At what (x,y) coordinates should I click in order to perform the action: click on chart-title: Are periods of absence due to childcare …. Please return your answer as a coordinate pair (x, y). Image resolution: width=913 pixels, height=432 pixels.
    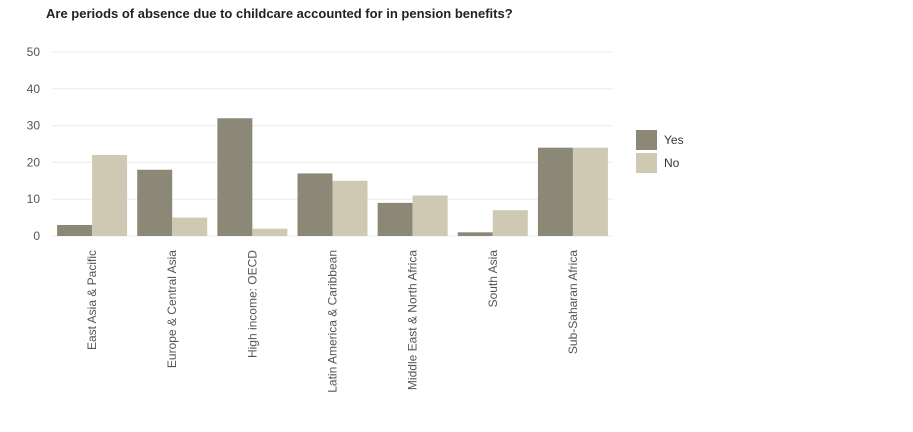
    Looking at the image, I should click on (279, 13).